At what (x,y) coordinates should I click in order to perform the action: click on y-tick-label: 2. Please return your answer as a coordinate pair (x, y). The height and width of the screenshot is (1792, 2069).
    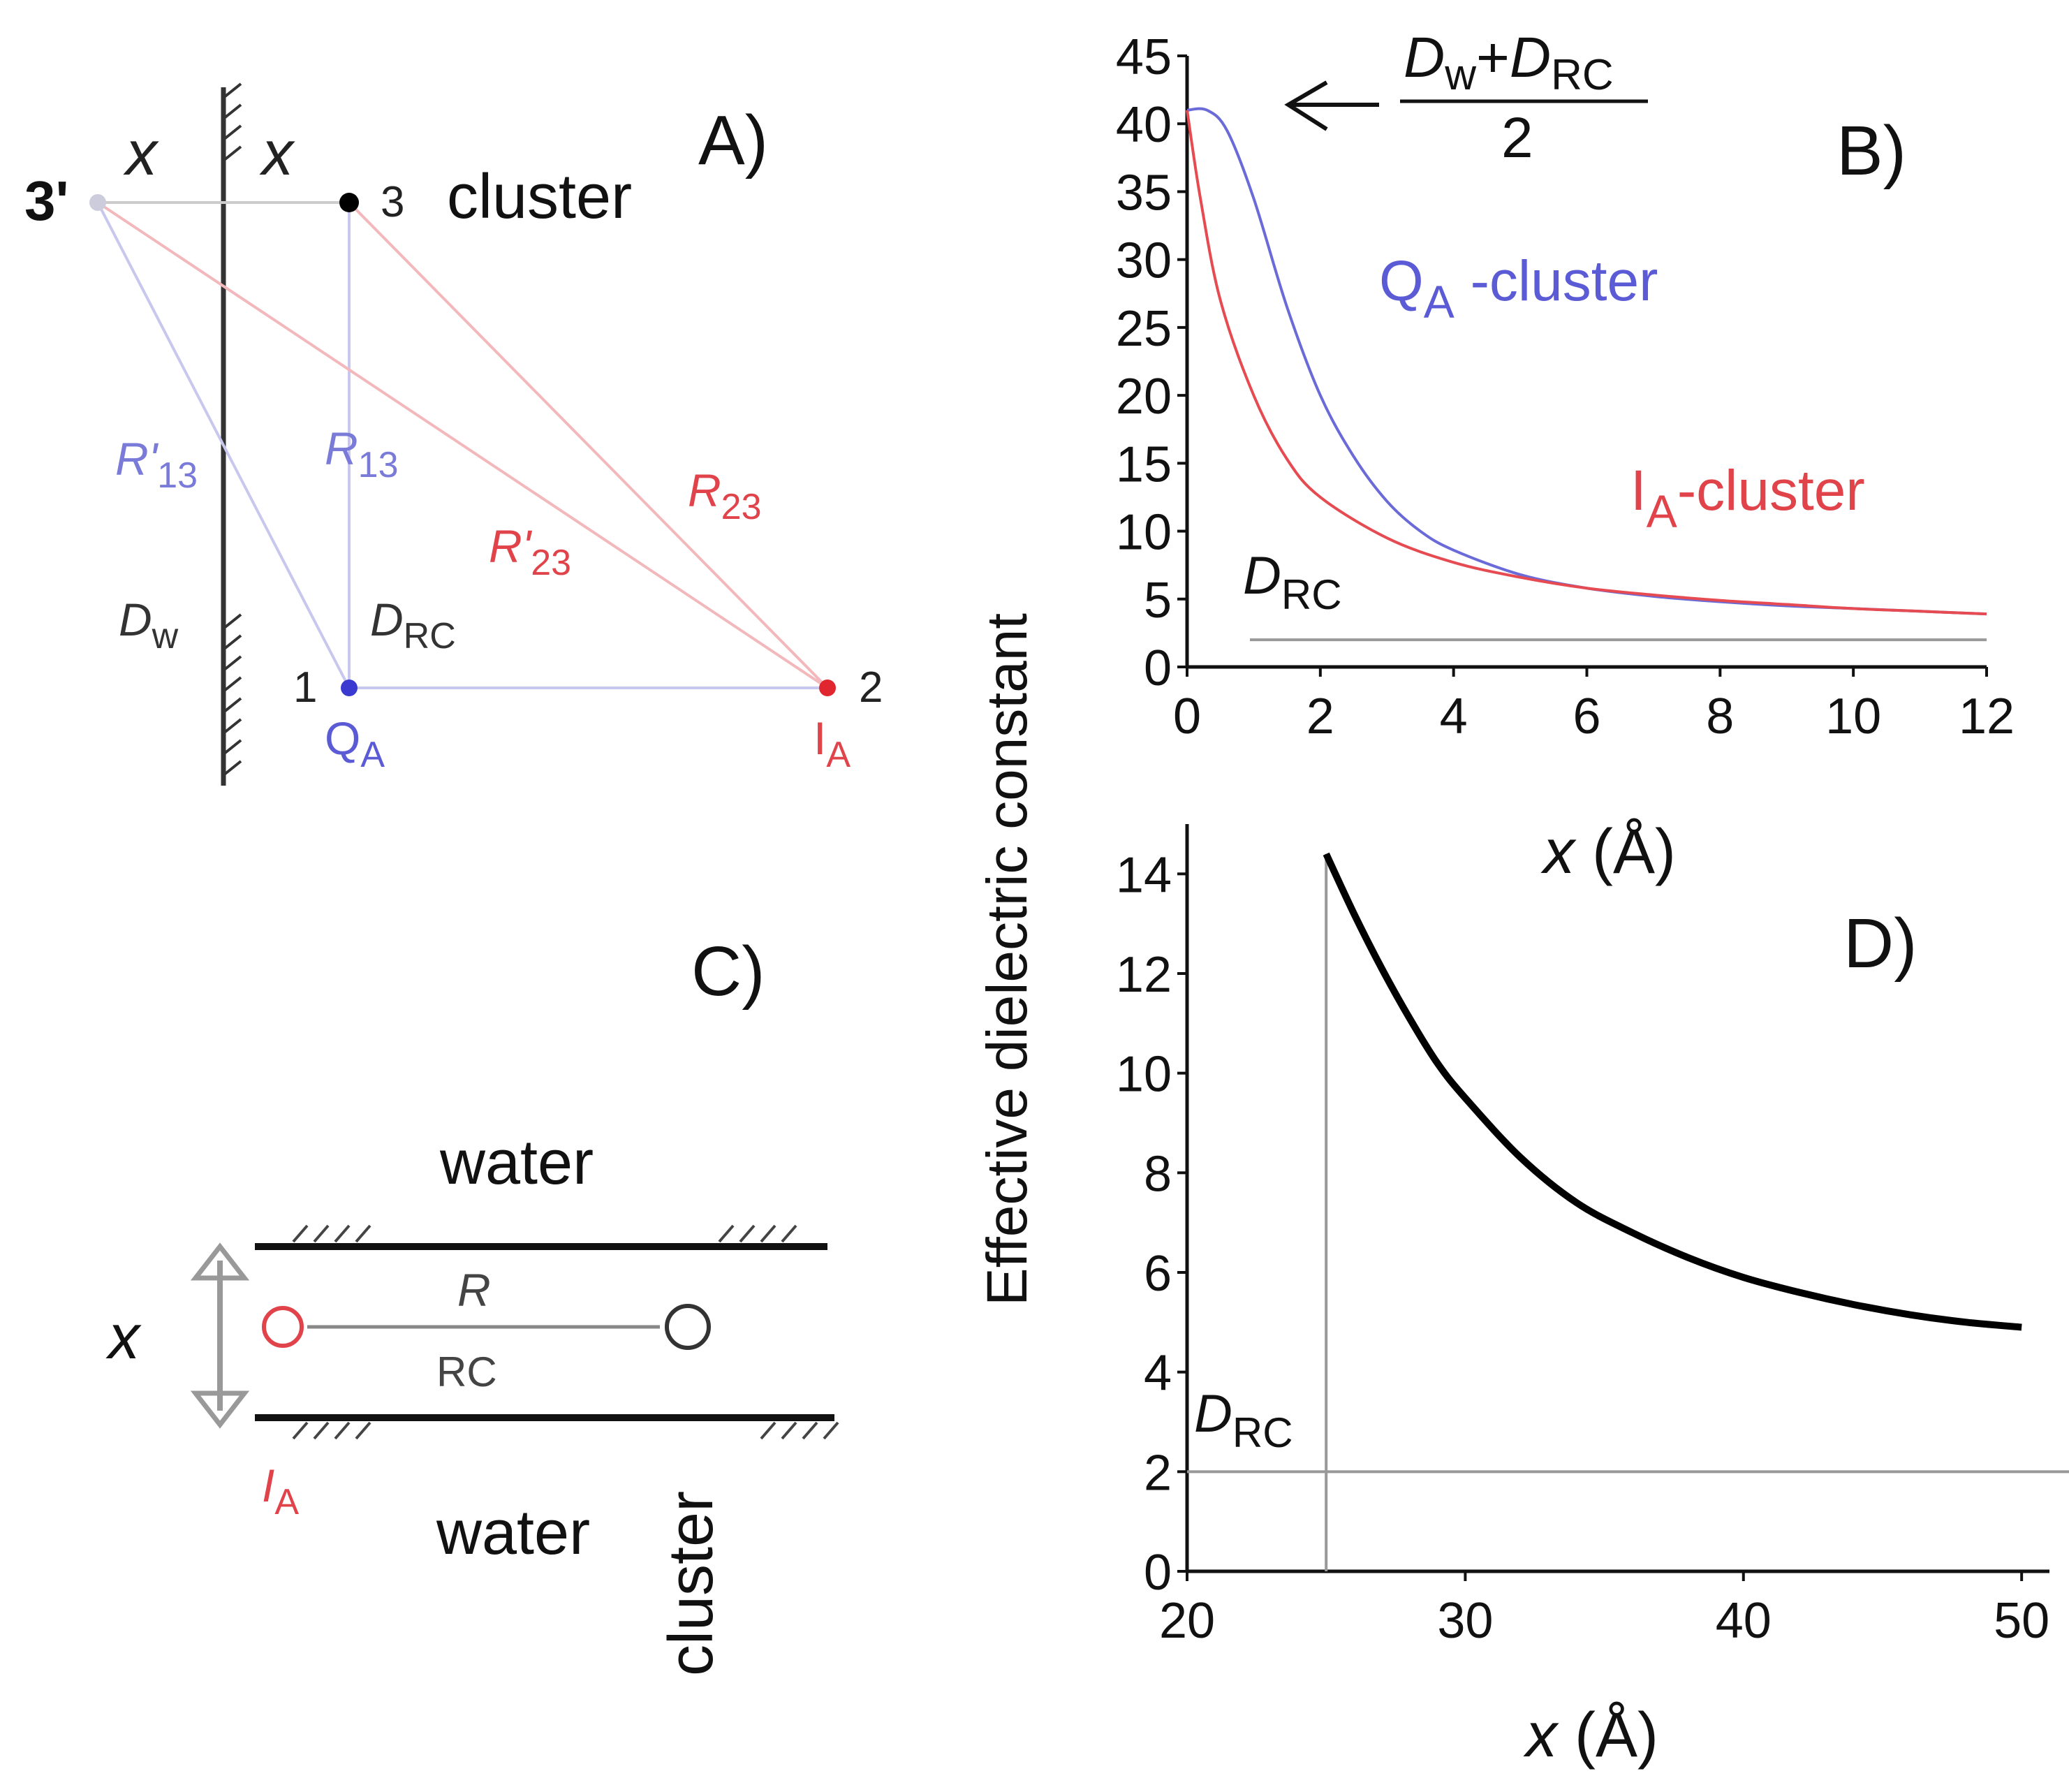
    Looking at the image, I should click on (1158, 1473).